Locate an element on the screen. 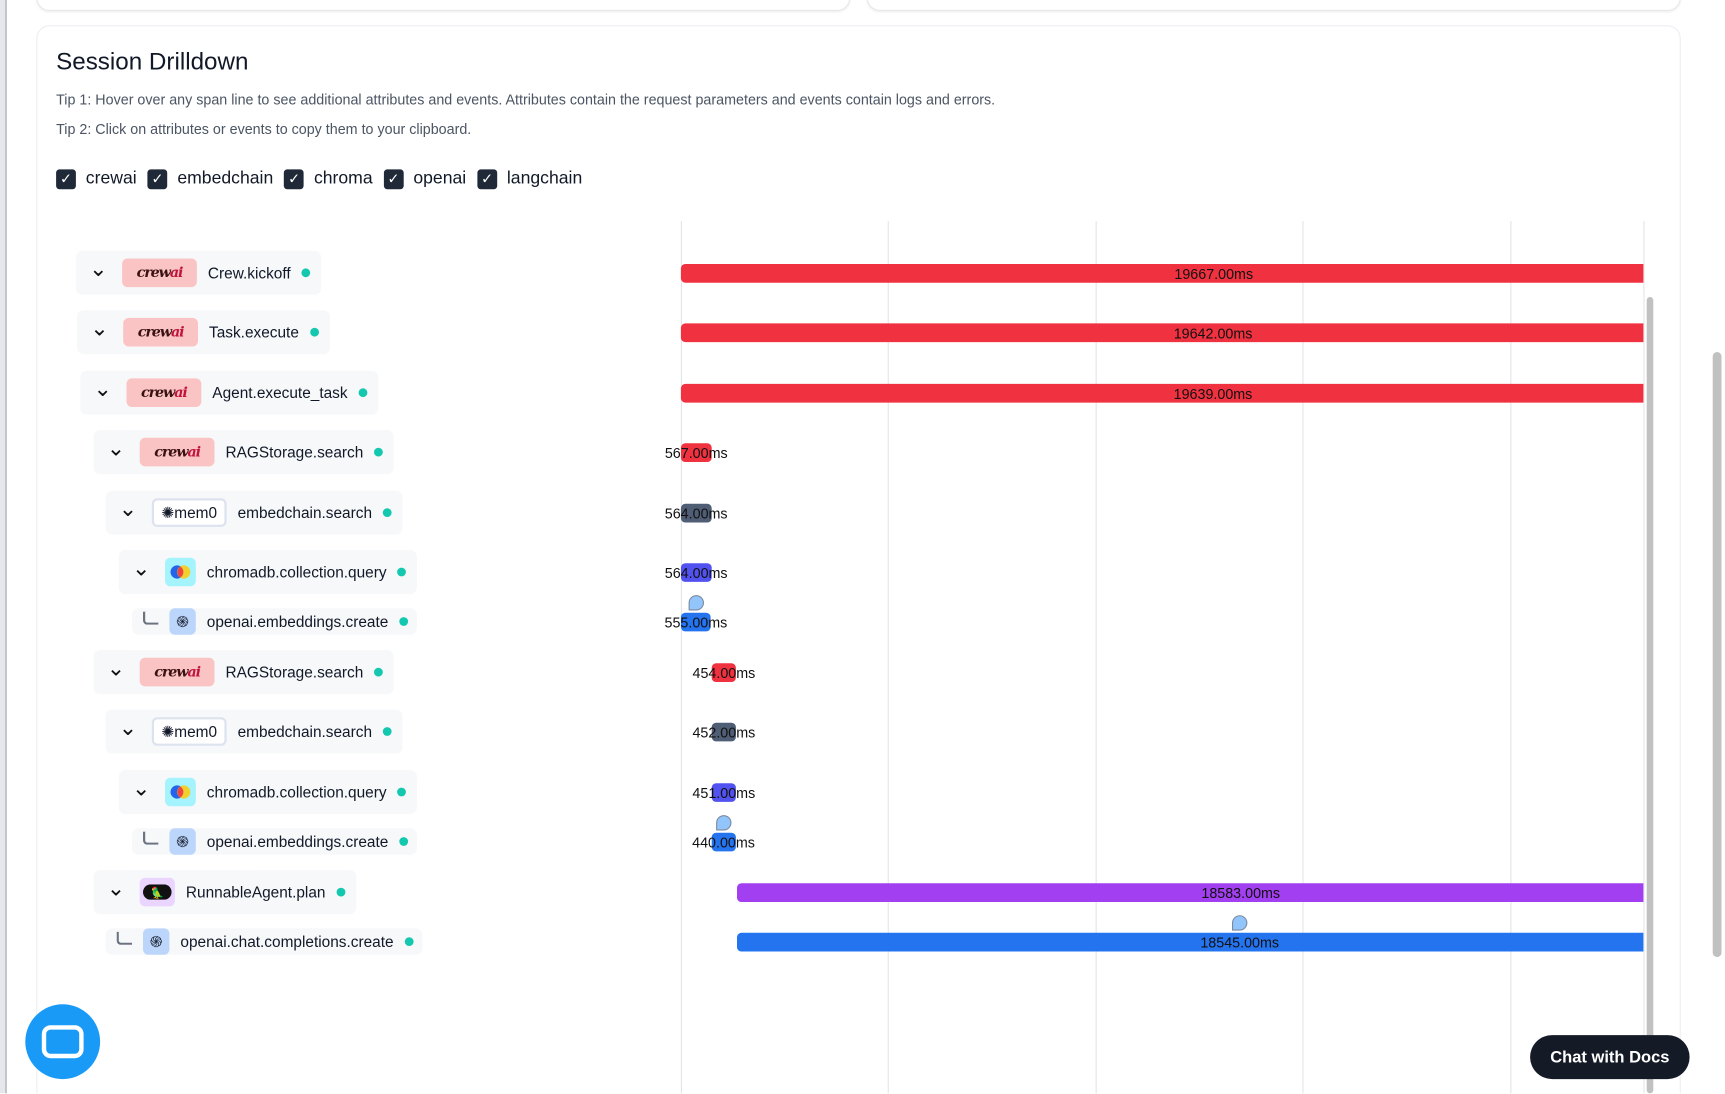  filter-openai: ✓ openai is located at coordinates (424, 179).